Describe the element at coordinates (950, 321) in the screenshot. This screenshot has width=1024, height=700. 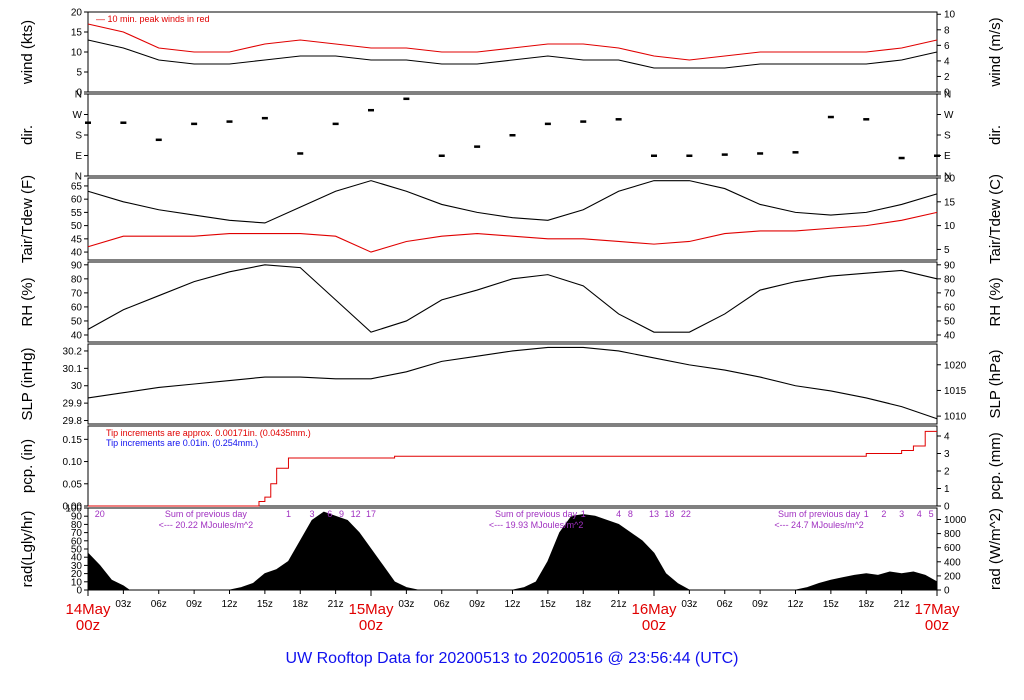
I see `y2-tick-label: 50` at that location.